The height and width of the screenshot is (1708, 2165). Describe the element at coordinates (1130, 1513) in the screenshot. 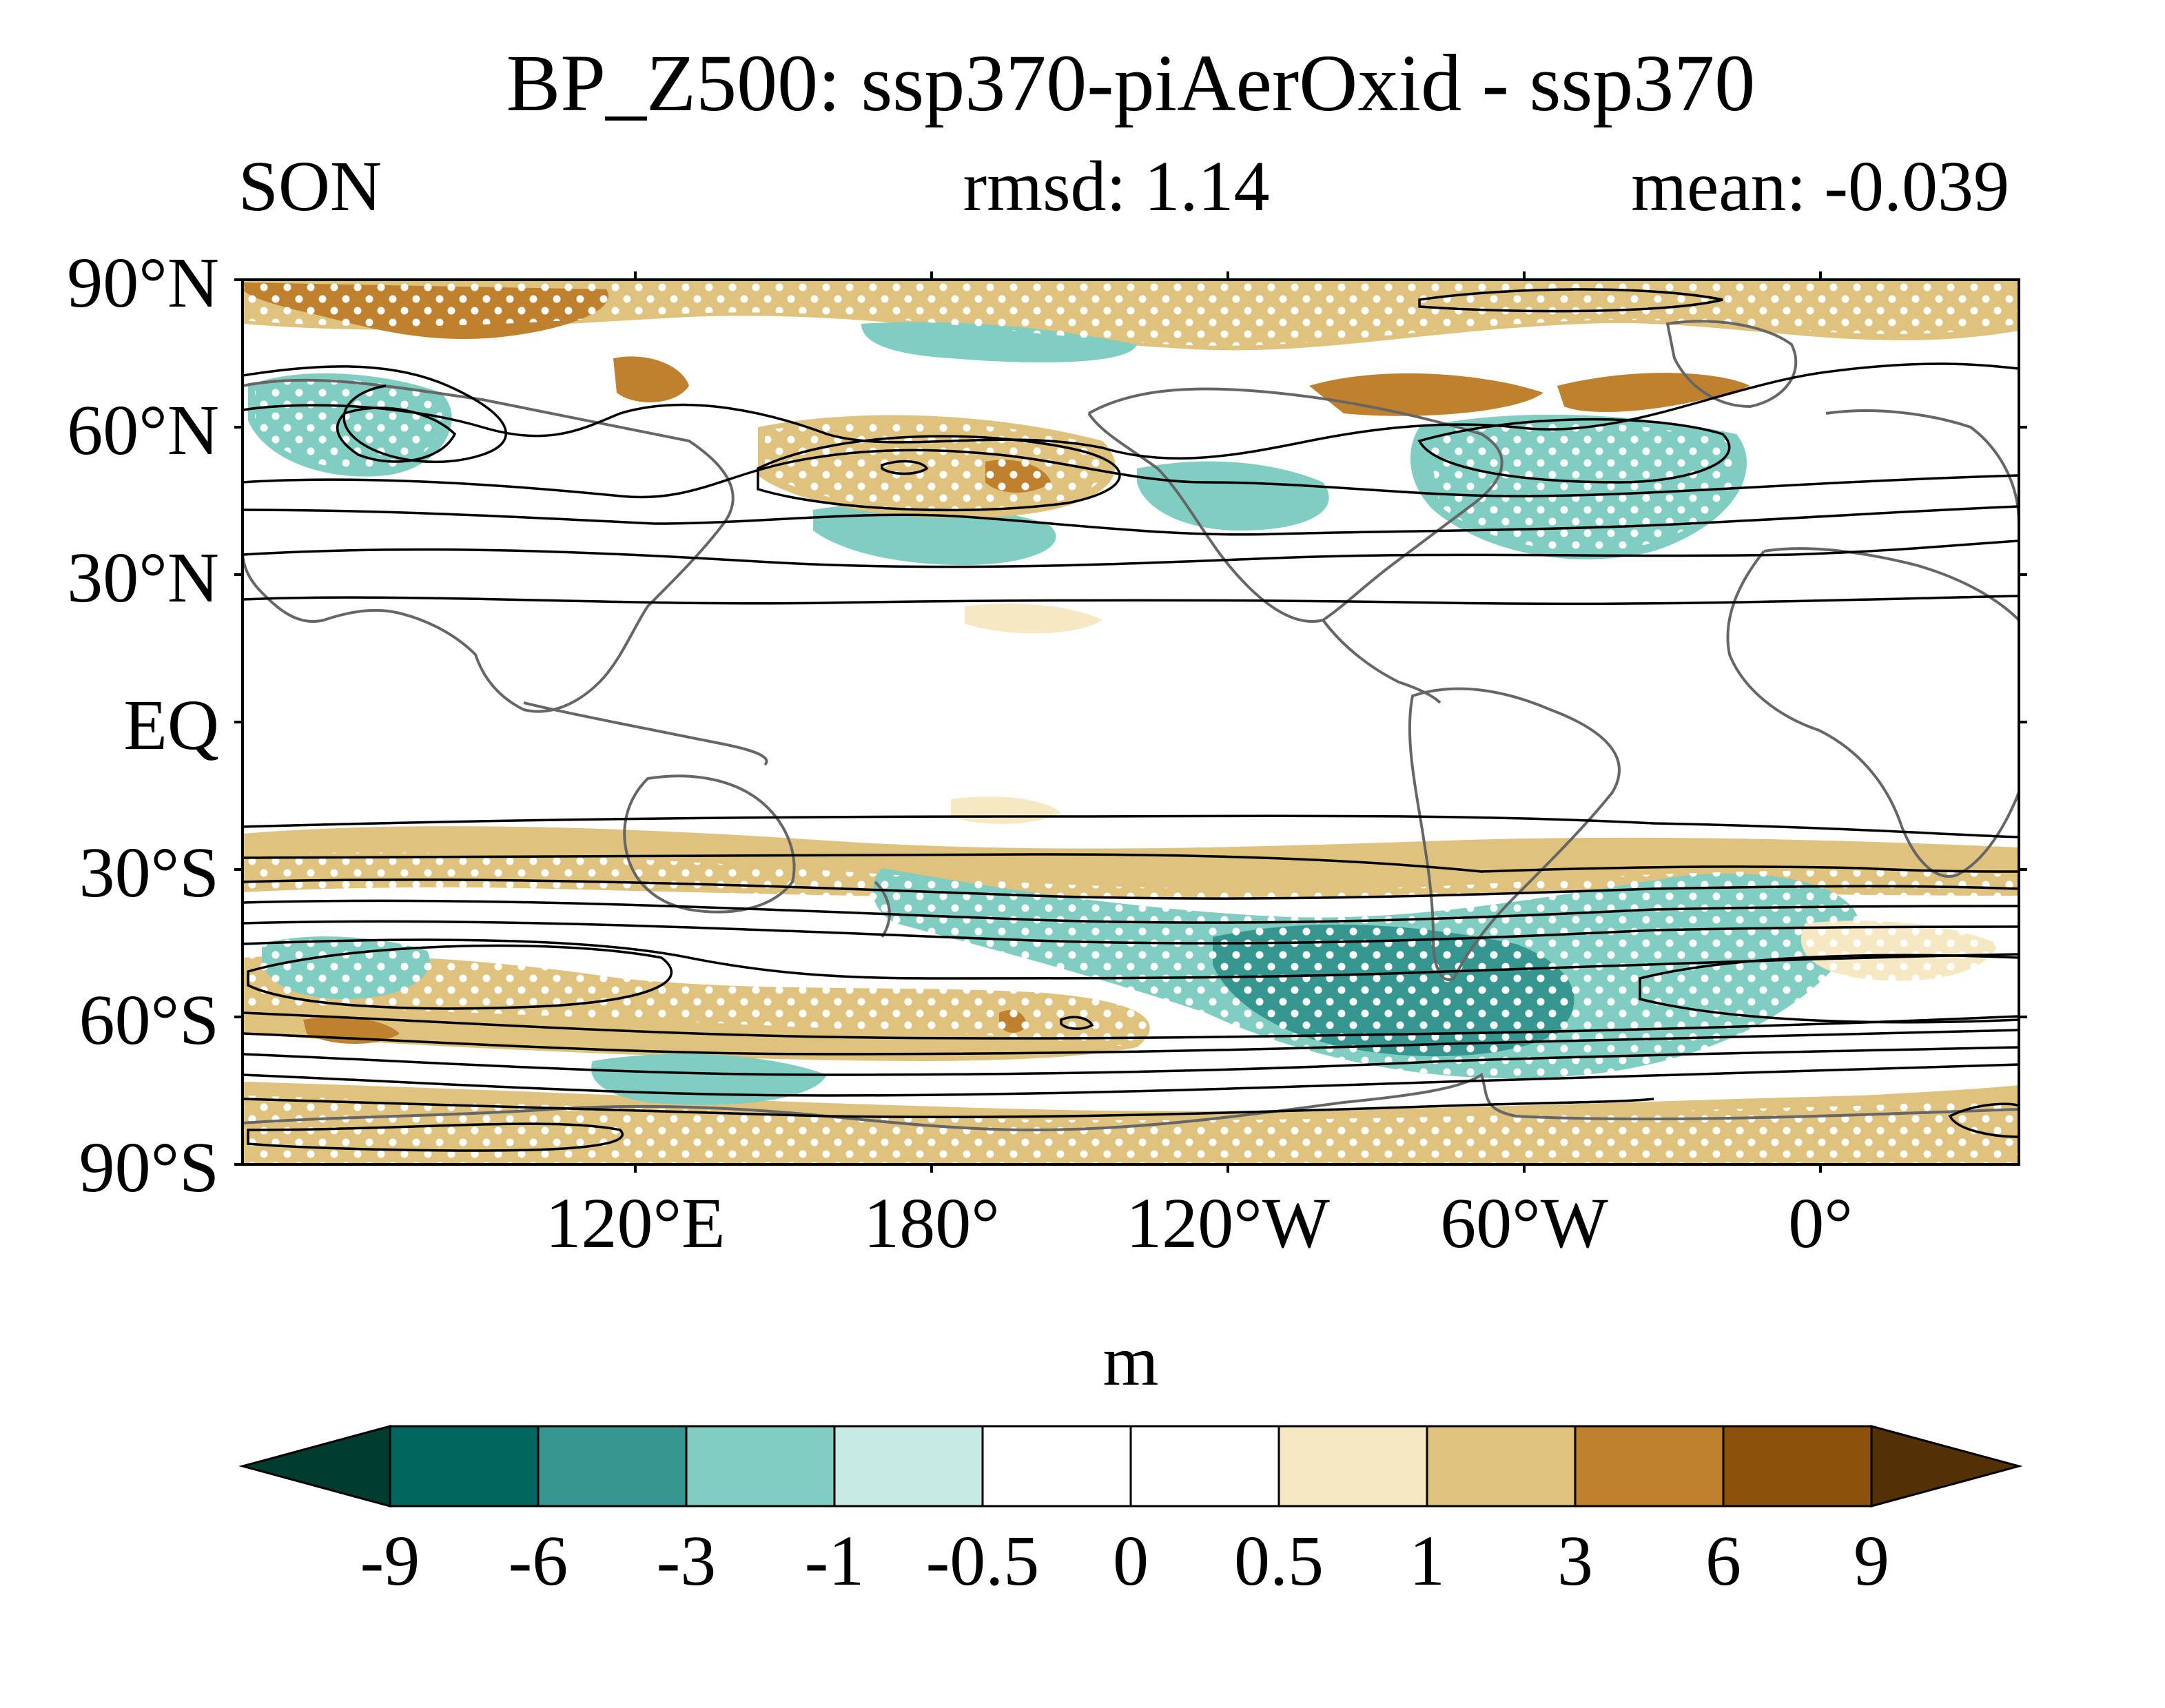

I see `colorbar: -9 -6 -3 -1 -0.5 0 0.5 1 3 6 9` at that location.